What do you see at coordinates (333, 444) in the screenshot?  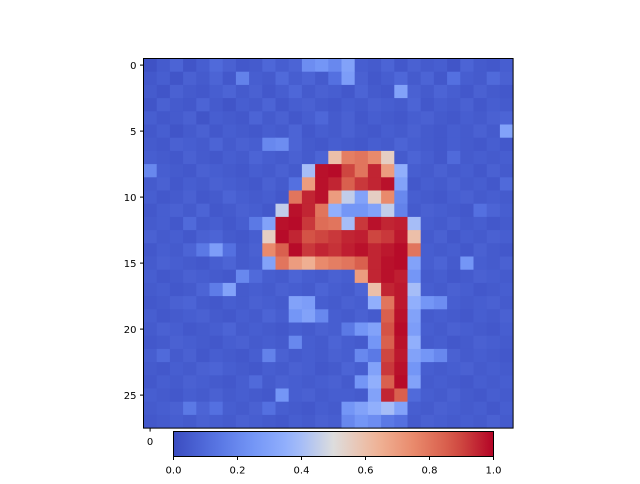 I see `colorbar-gradient` at bounding box center [333, 444].